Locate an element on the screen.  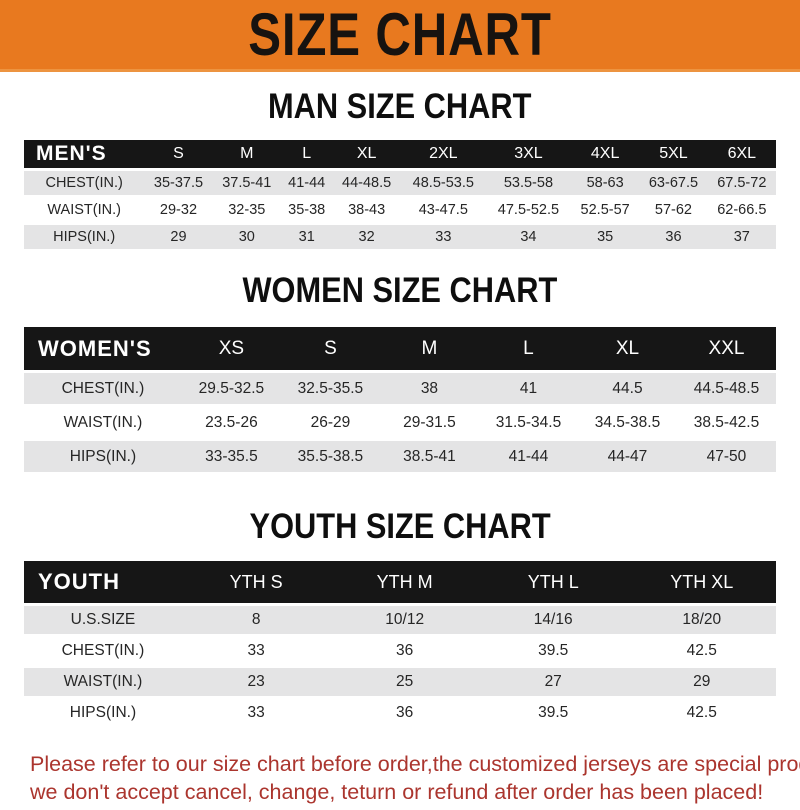
table-header-row: WOMEN'S XS S M L XL XXL is located at coordinates (400, 348).